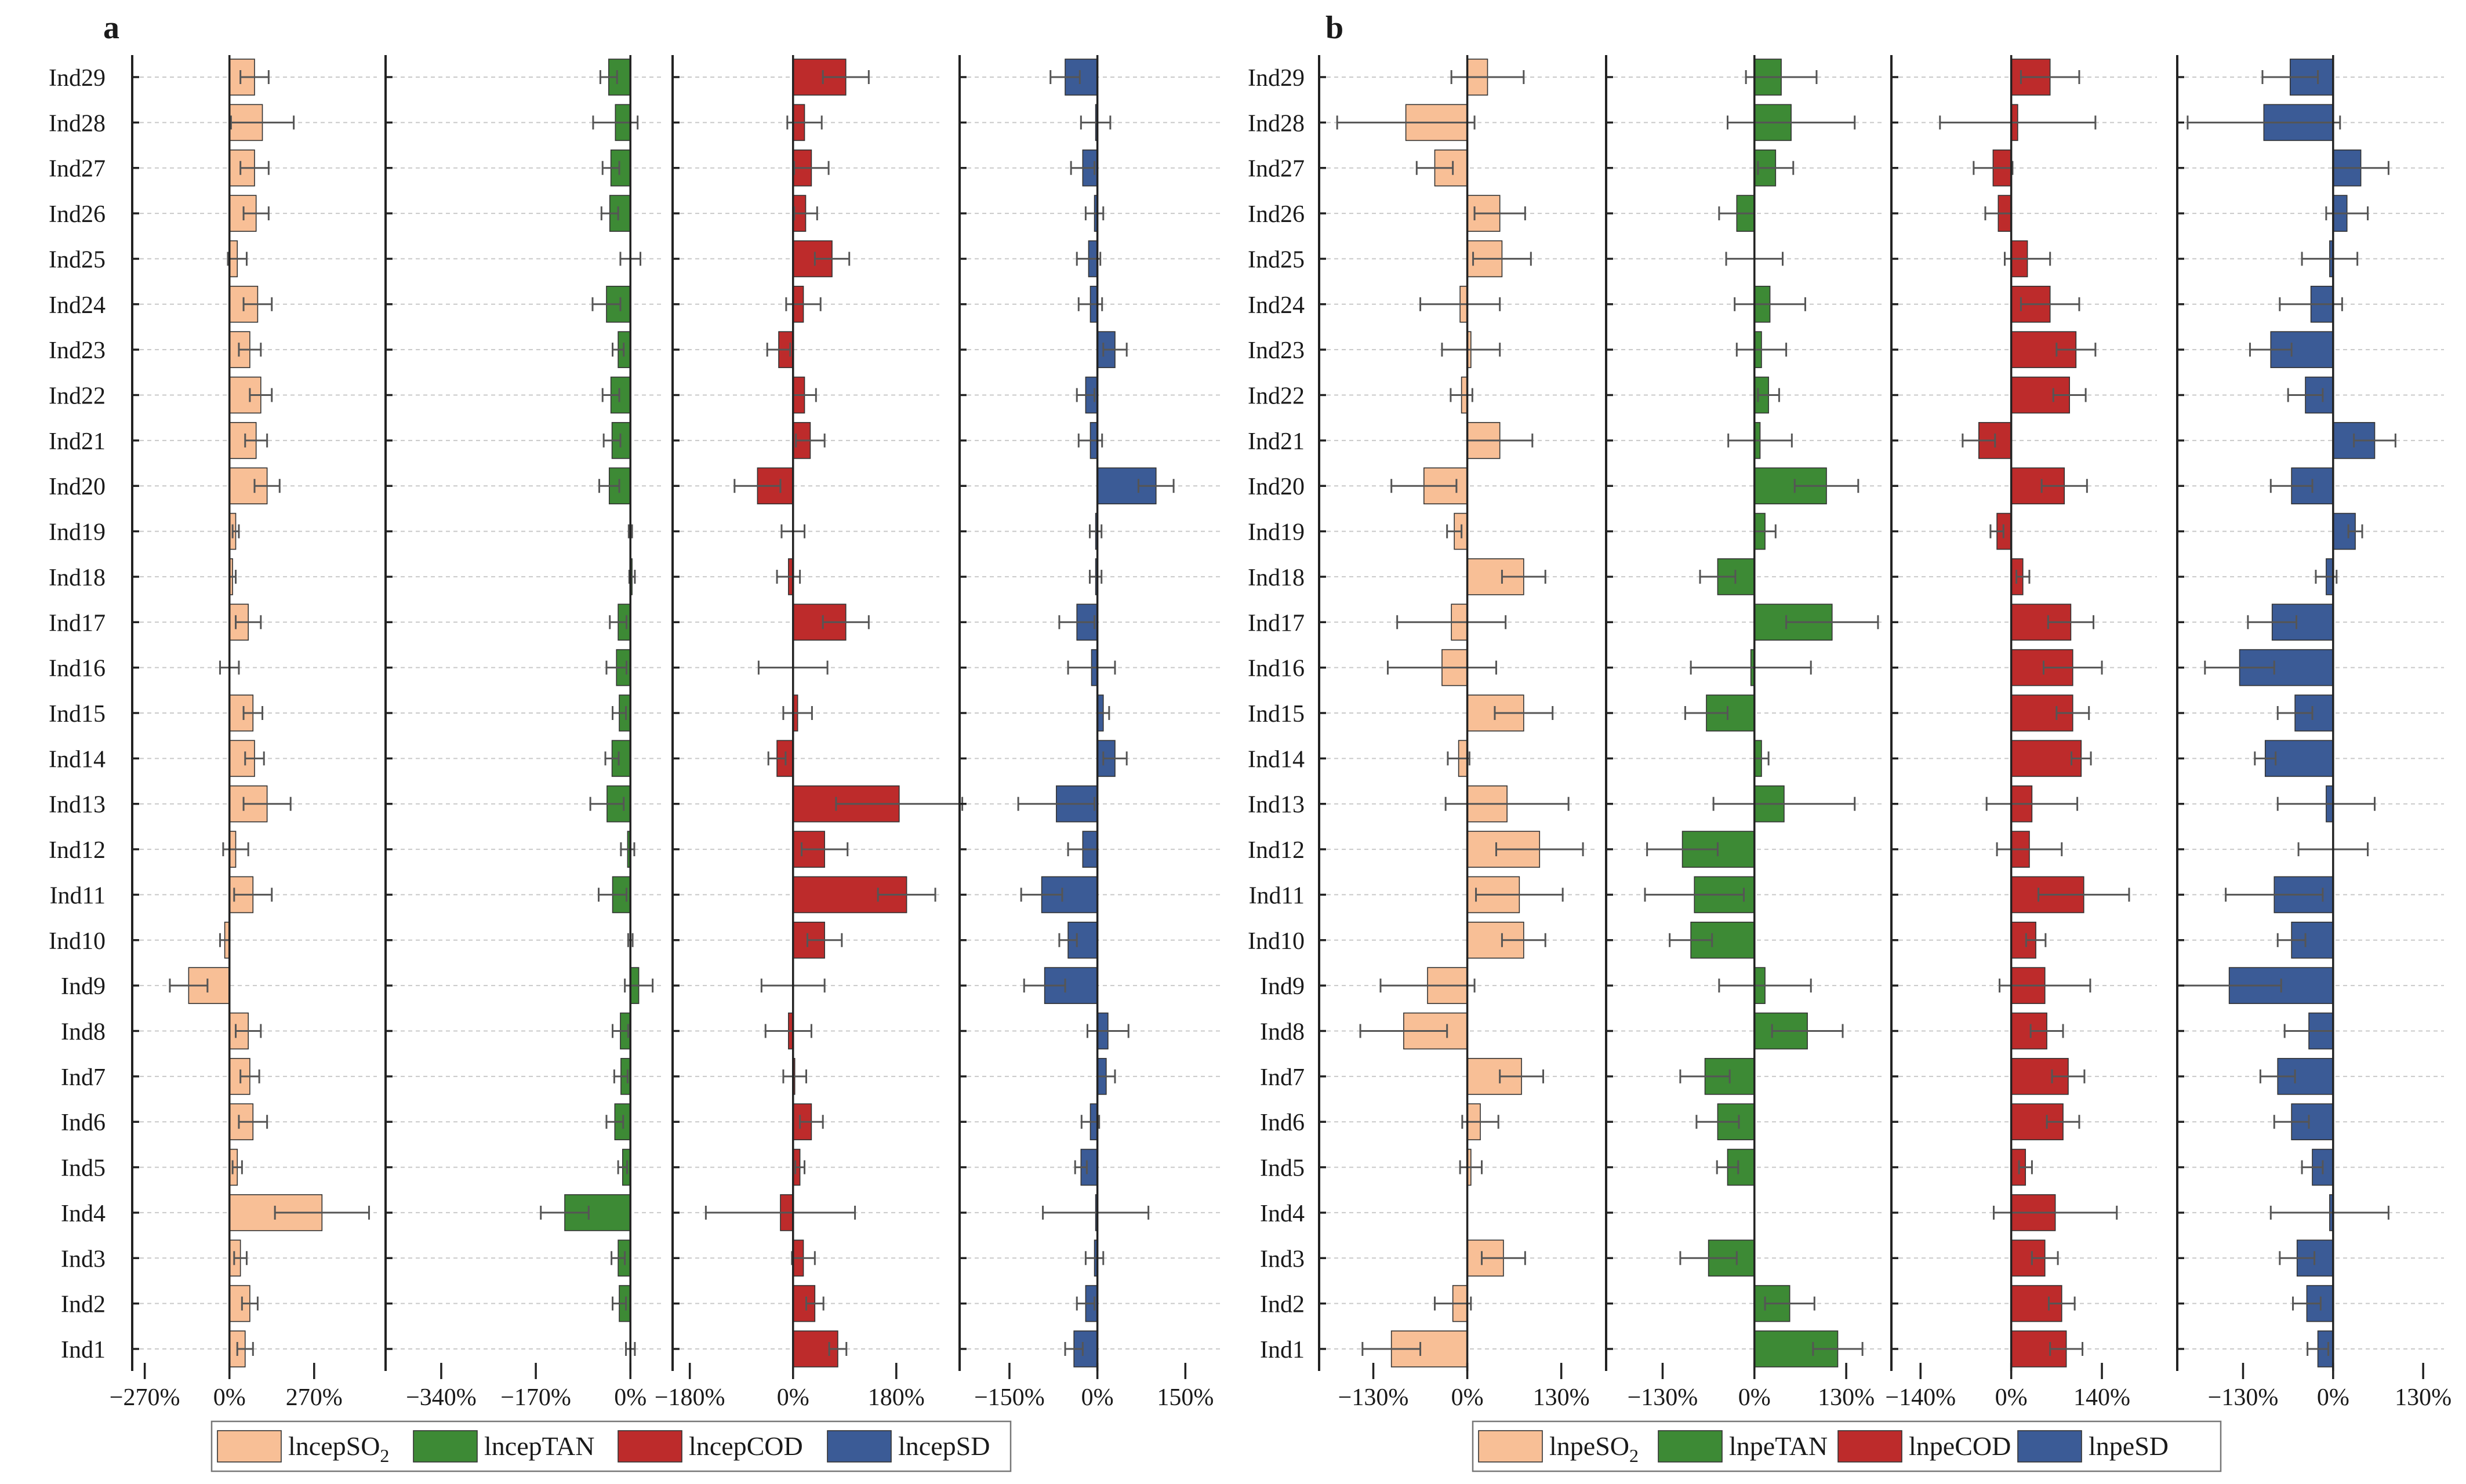 This screenshot has height=1484, width=2466. I want to click on legend-label-text: lncepCOD, so click(746, 1446).